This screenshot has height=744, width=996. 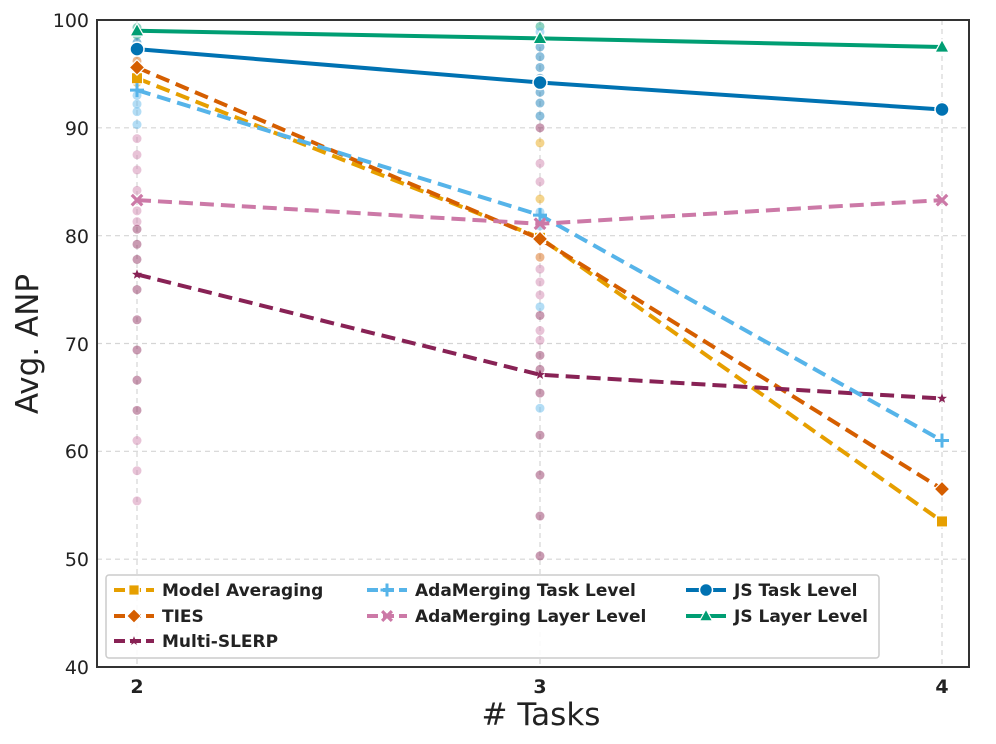 What do you see at coordinates (77, 668) in the screenshot?
I see `y-tick-label: 40` at bounding box center [77, 668].